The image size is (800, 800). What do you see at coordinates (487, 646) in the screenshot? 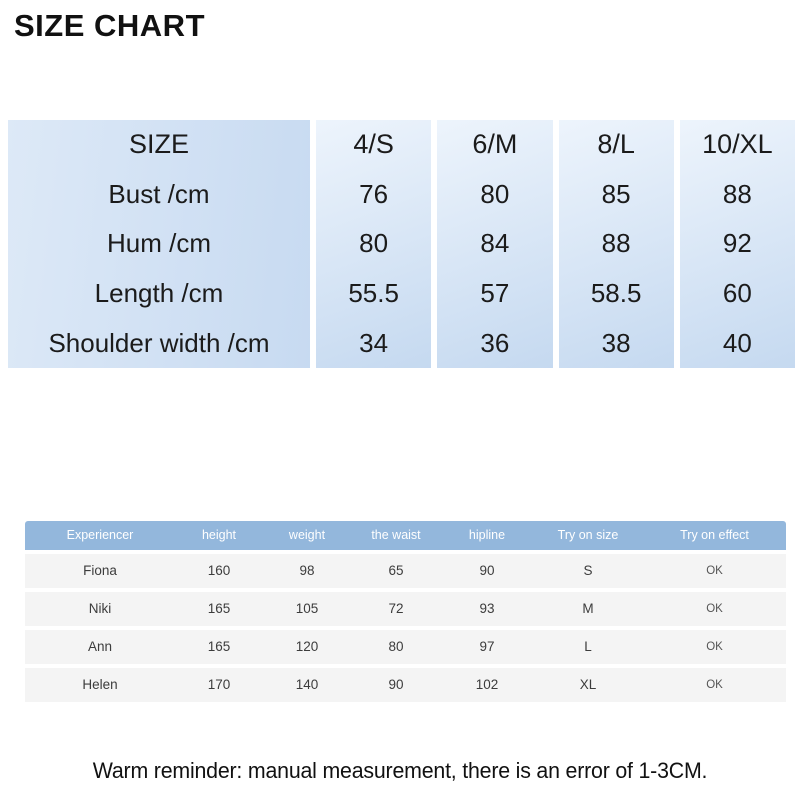
I see `hipline-value: 97` at bounding box center [487, 646].